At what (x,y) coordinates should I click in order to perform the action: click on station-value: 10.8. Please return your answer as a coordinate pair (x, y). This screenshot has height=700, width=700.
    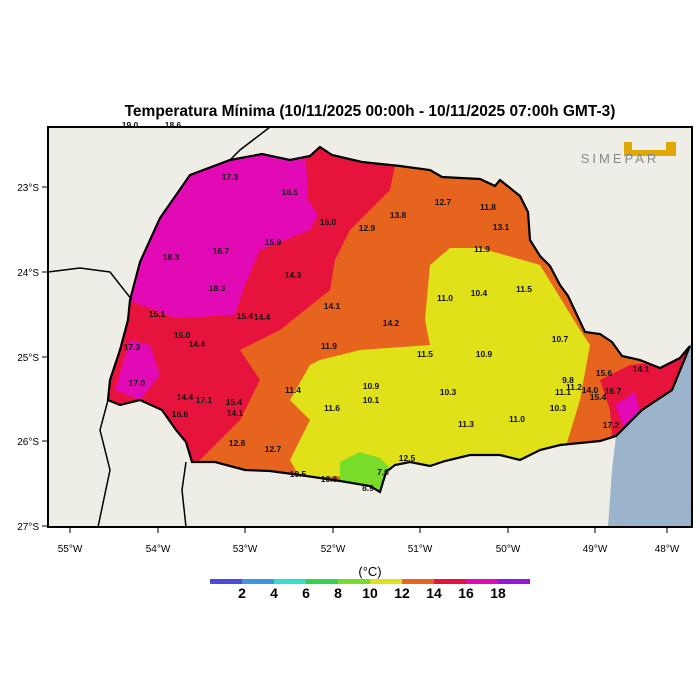
    Looking at the image, I should click on (329, 479).